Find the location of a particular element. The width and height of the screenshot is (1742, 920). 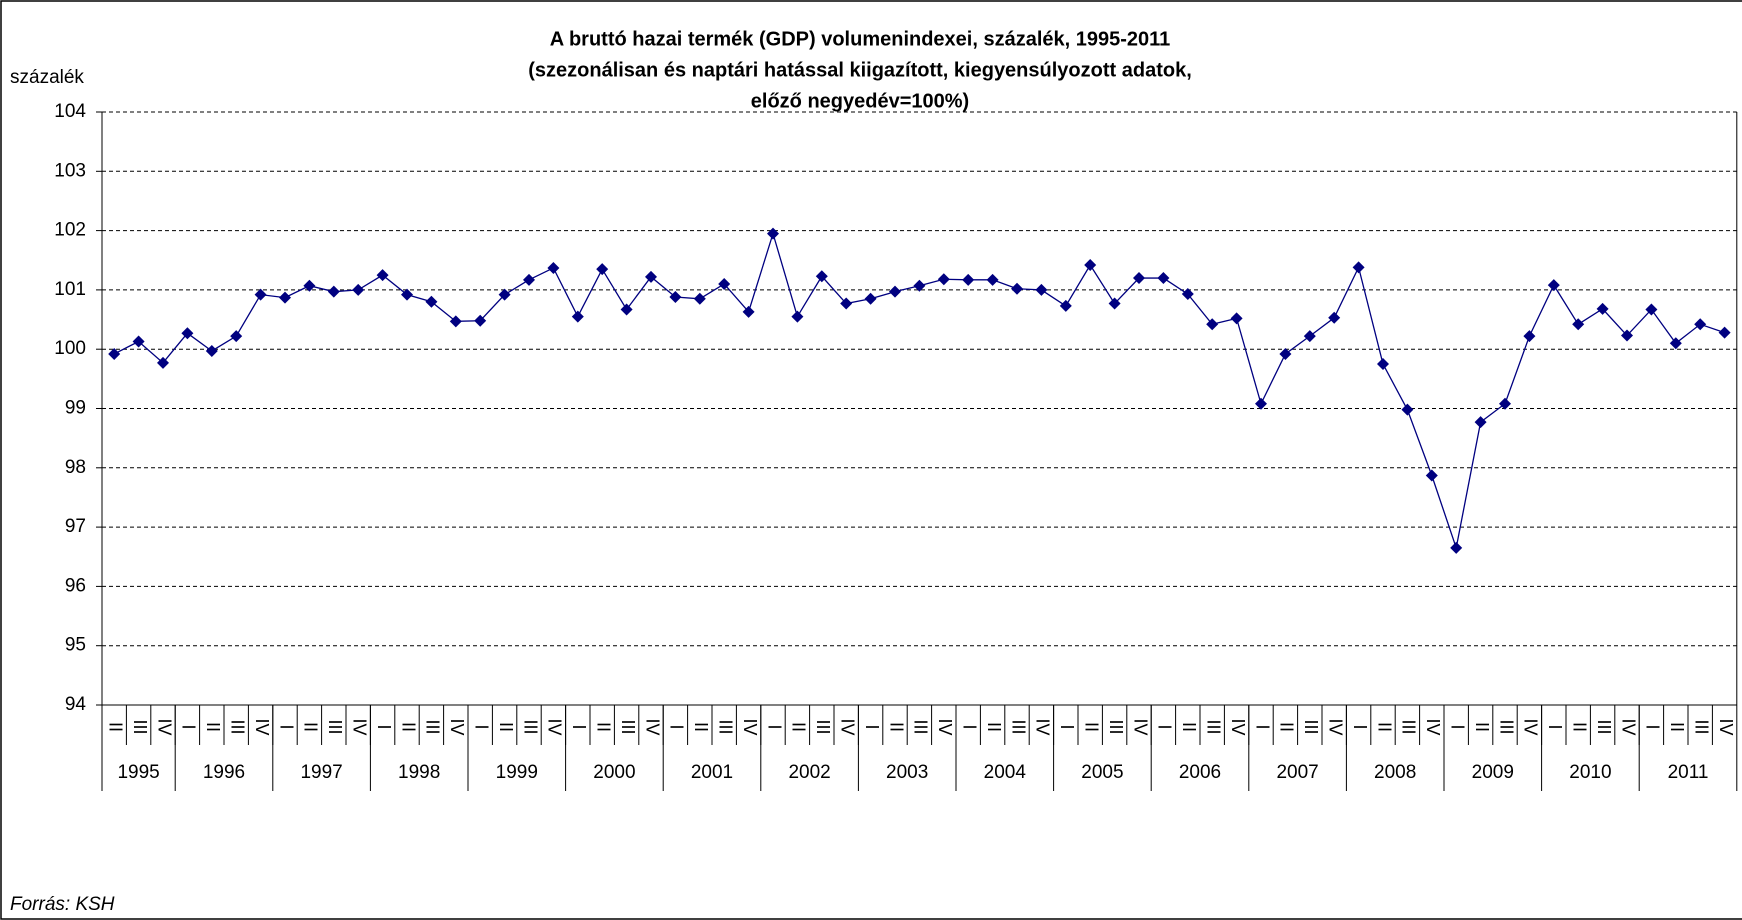

source-note: Forrás: KSH is located at coordinates (62, 904).